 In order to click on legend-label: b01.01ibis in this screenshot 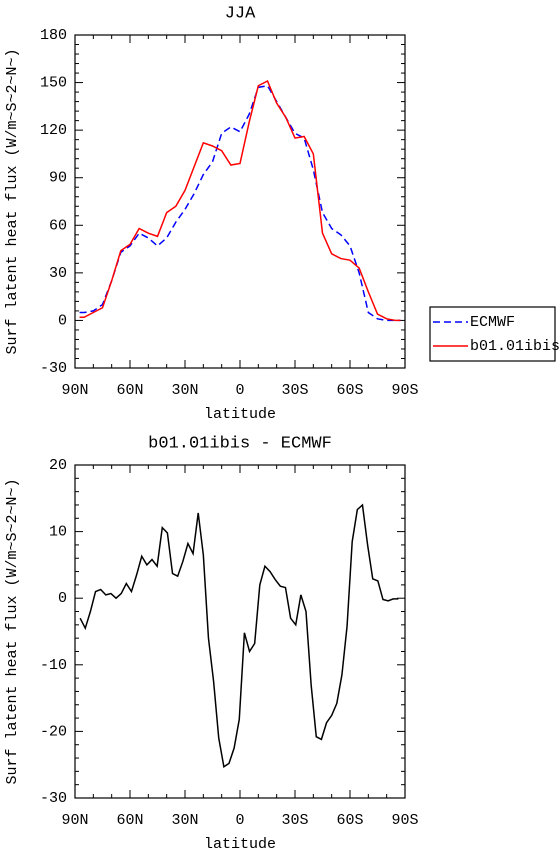, I will do `click(515, 346)`.